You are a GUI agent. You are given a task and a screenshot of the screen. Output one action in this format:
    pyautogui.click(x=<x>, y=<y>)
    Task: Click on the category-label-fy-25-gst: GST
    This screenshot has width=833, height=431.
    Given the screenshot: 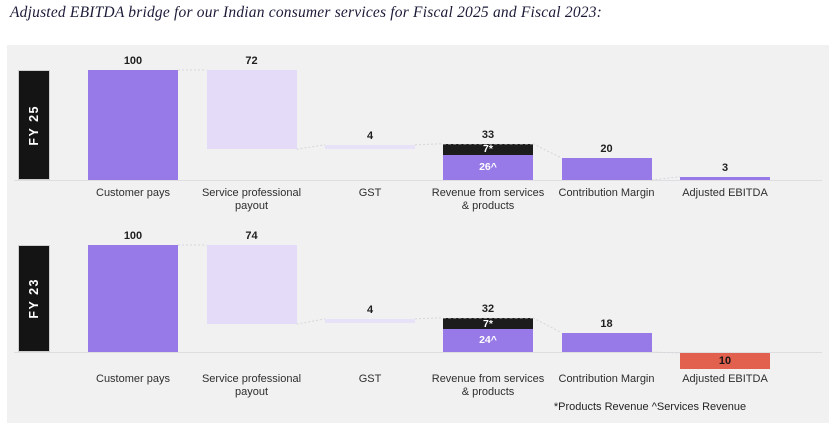 What is the action you would take?
    pyautogui.click(x=370, y=193)
    